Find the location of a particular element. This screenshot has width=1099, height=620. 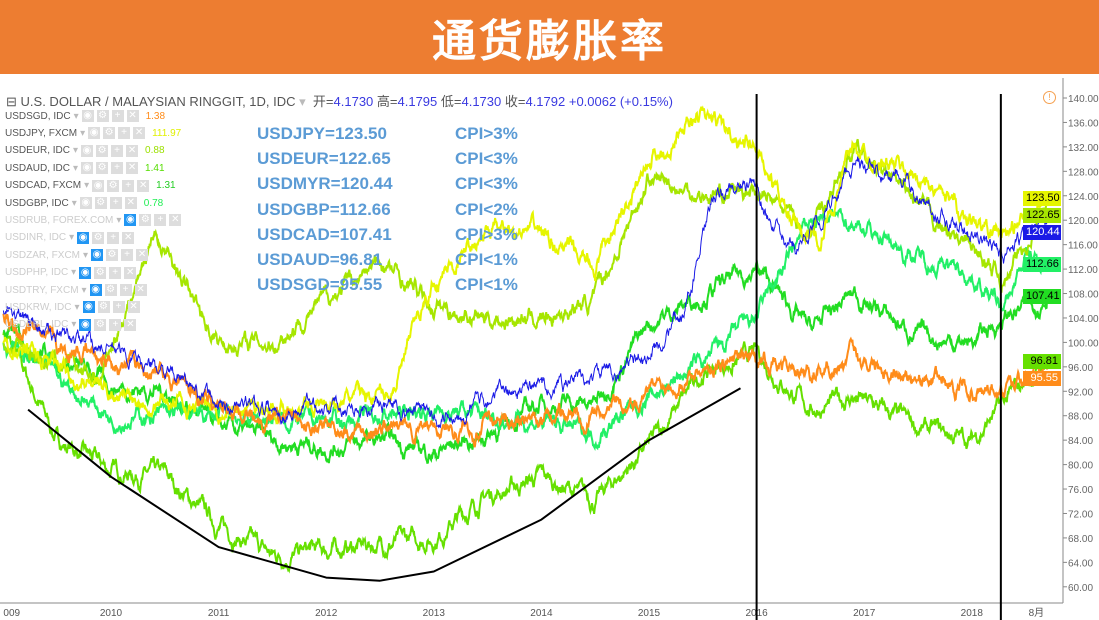

legend-row: USDEUR, IDC ▾ ◉ ⚙ + ✕ 0.88 is located at coordinates (85, 150).